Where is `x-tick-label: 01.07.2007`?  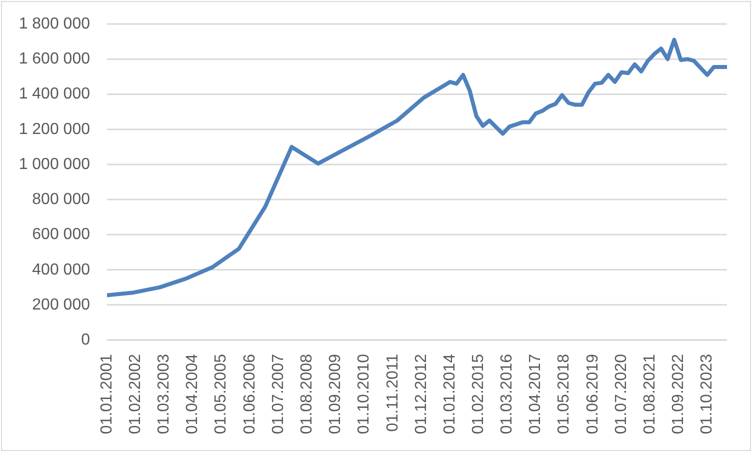 x-tick-label: 01.07.2007 is located at coordinates (278, 394).